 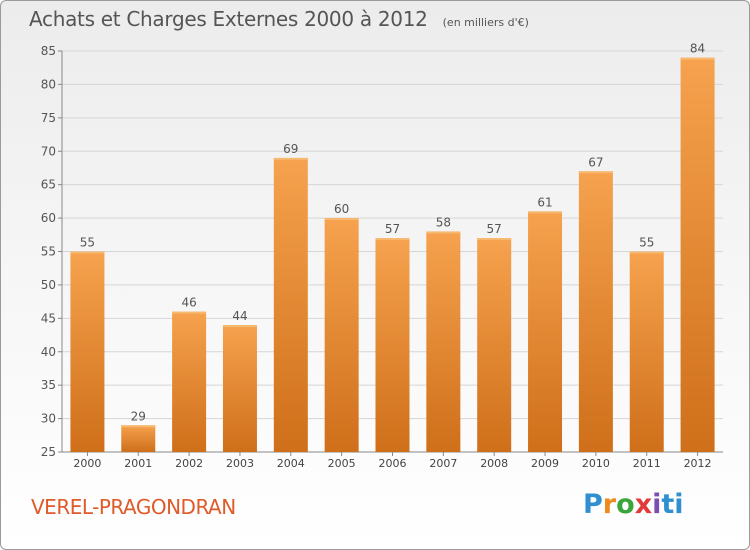 What do you see at coordinates (595, 162) in the screenshot?
I see `data-label: 67` at bounding box center [595, 162].